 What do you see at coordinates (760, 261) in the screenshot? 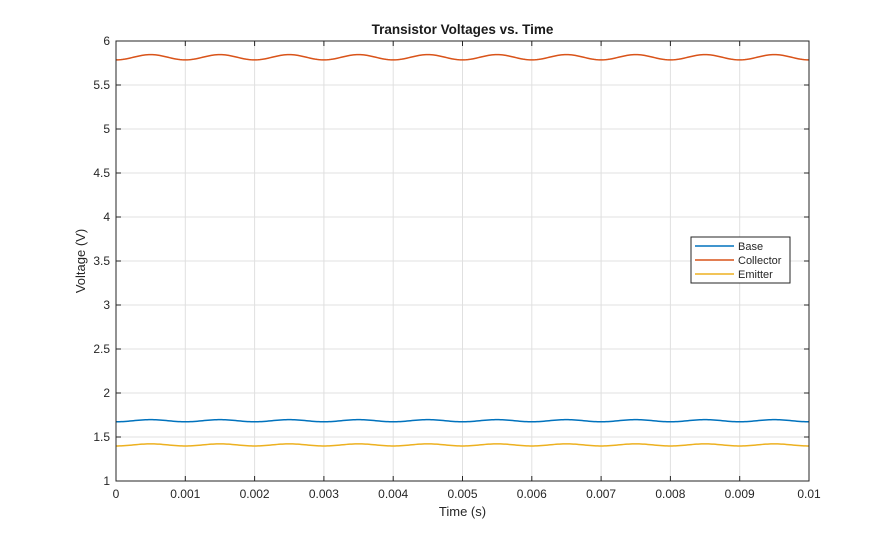
I see `legend-label-collector: Collector` at bounding box center [760, 261].